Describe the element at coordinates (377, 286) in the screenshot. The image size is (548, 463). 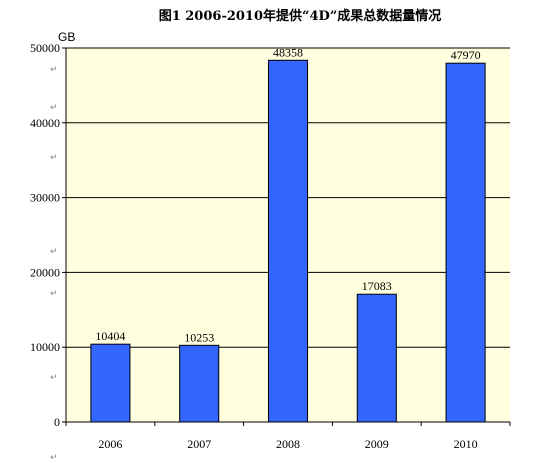
I see `data-label-2009: 17083` at that location.